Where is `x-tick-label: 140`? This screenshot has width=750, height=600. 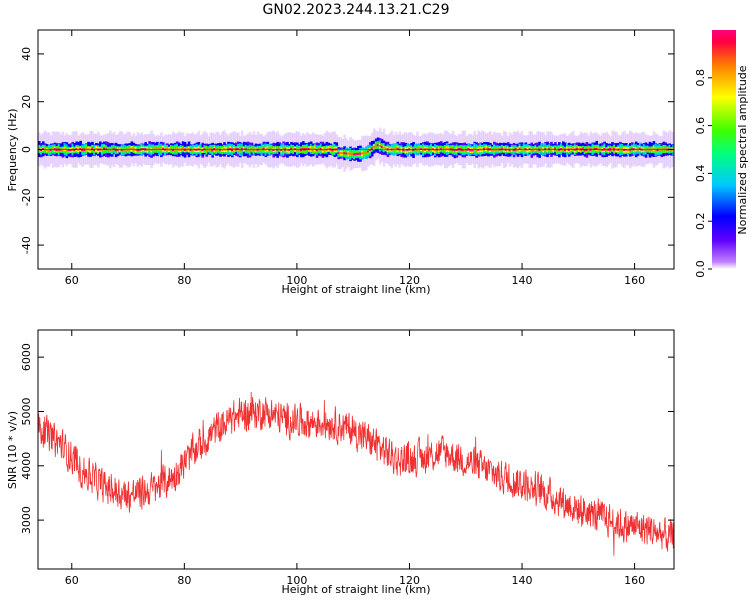
x-tick-label: 140 is located at coordinates (522, 280).